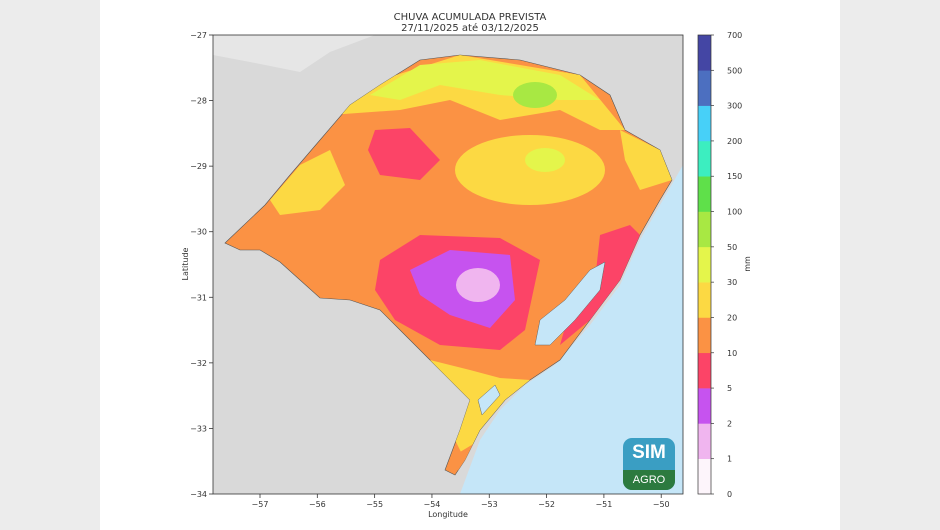 This screenshot has width=940, height=530. I want to click on colorbar-tick-label: 50, so click(732, 247).